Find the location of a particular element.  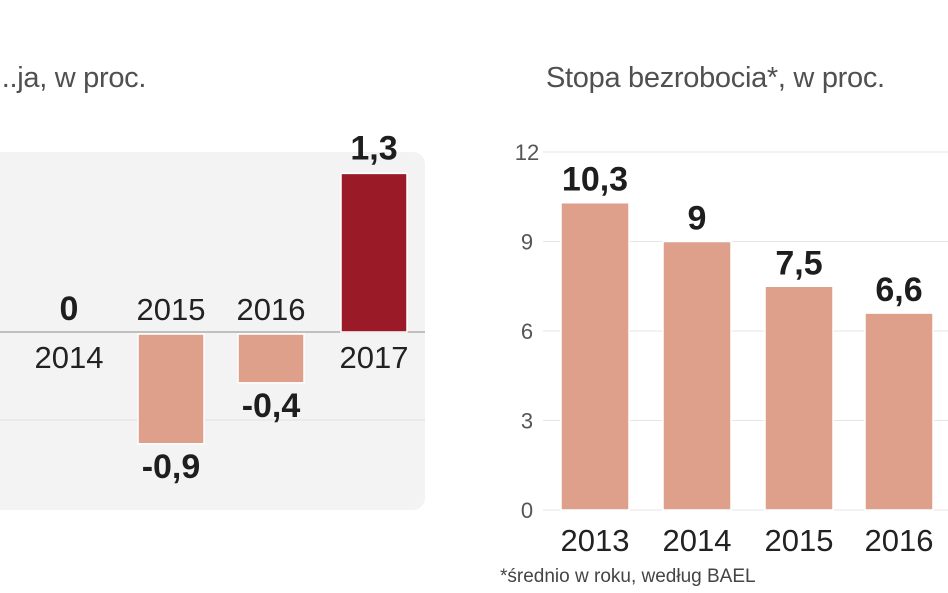

unemployment-category-label: 2015 is located at coordinates (799, 540).